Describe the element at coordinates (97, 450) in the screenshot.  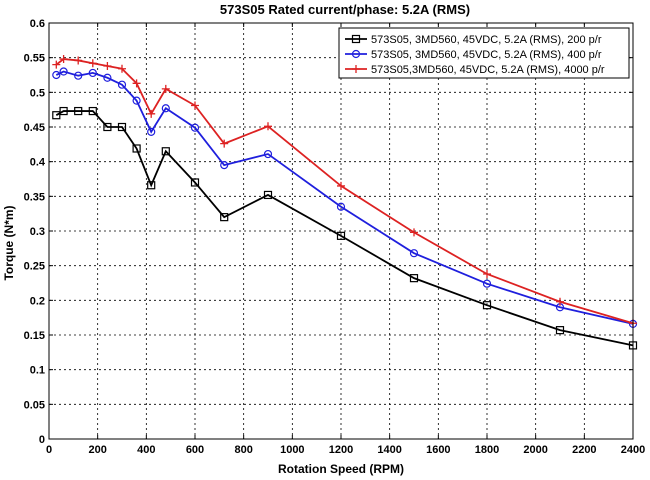
I see `x-tick-label: 200` at that location.